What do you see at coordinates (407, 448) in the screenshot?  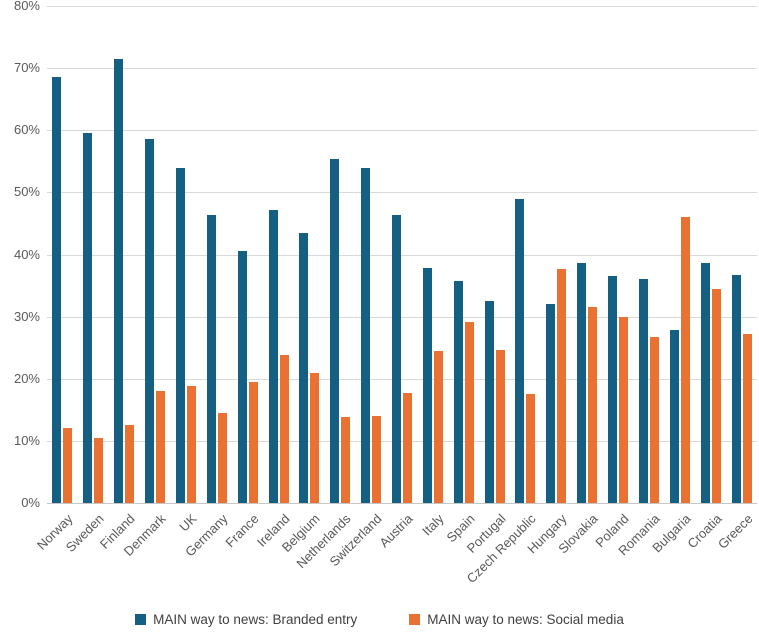 I see `bar-social-media-austria` at bounding box center [407, 448].